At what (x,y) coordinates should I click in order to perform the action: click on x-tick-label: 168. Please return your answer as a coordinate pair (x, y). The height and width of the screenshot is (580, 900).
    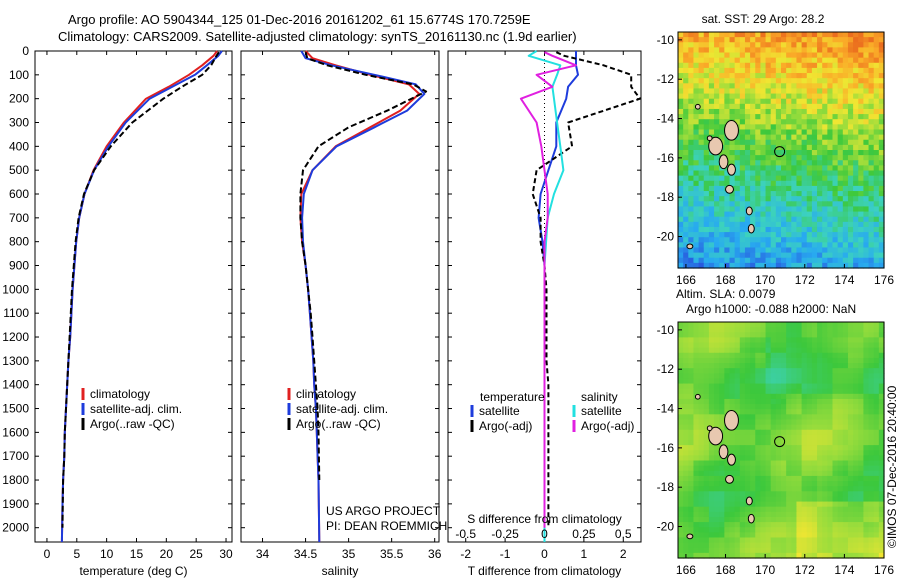
    Looking at the image, I should click on (726, 280).